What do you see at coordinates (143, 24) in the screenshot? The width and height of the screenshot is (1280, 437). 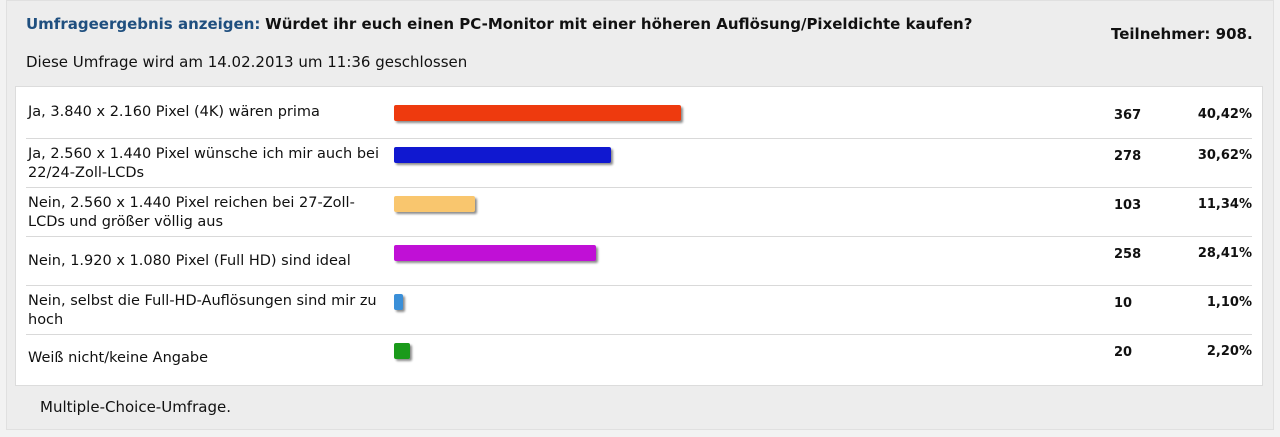 I see `poll-title-prefix: Umfrageergebnis anzeigen:` at bounding box center [143, 24].